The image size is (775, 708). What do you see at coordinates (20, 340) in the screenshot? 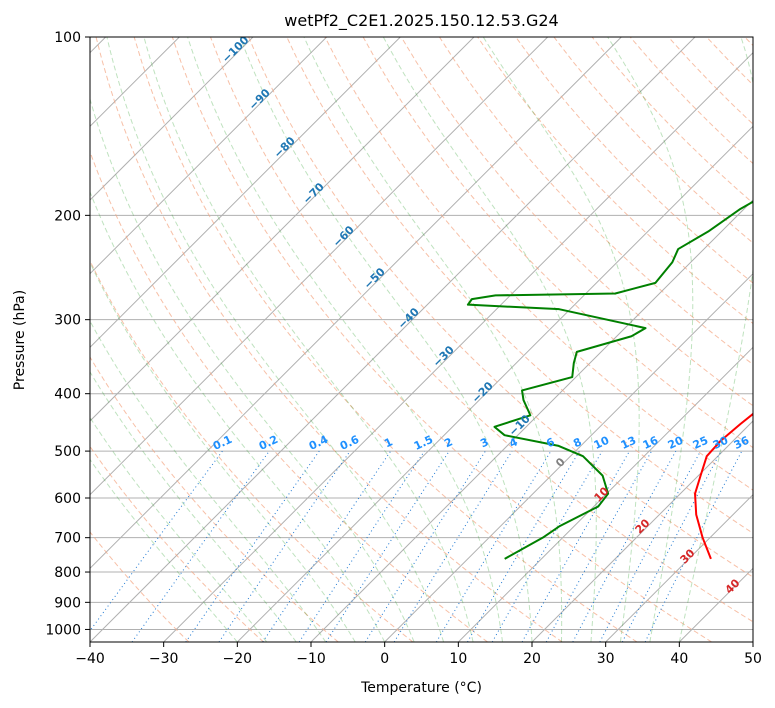
I see `y-axis-title: Pressure (hPa)` at bounding box center [20, 340].